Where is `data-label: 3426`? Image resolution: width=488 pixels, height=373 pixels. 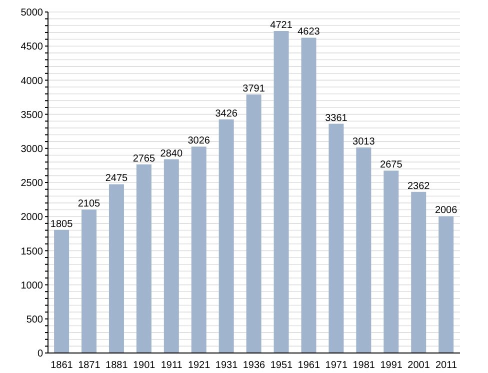
data-label: 3426 is located at coordinates (226, 114).